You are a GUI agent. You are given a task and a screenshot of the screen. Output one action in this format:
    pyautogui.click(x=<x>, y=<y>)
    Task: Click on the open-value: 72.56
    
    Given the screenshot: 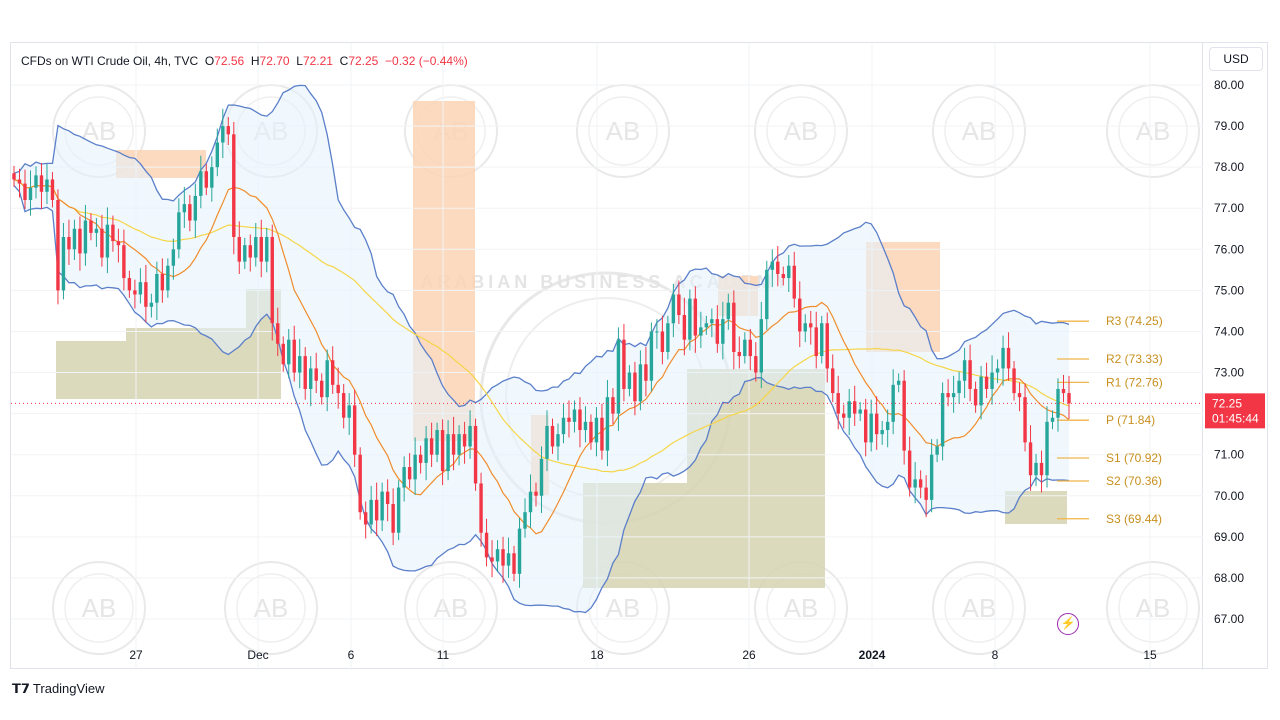 What is the action you would take?
    pyautogui.click(x=229, y=61)
    